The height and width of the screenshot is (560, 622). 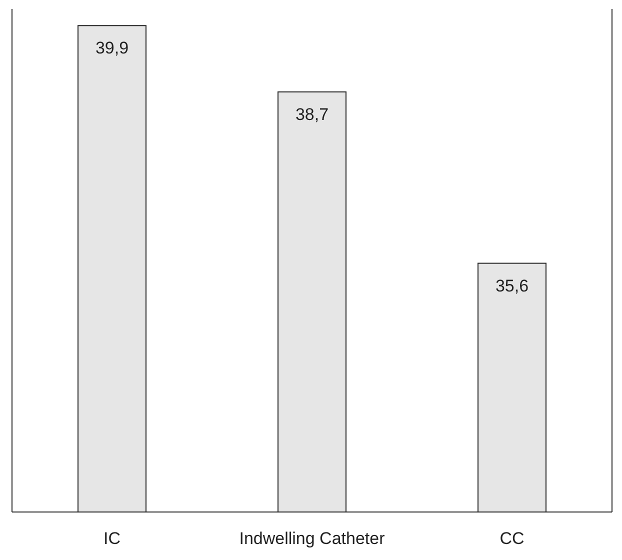 What do you see at coordinates (112, 538) in the screenshot?
I see `x-tick-label: IC` at bounding box center [112, 538].